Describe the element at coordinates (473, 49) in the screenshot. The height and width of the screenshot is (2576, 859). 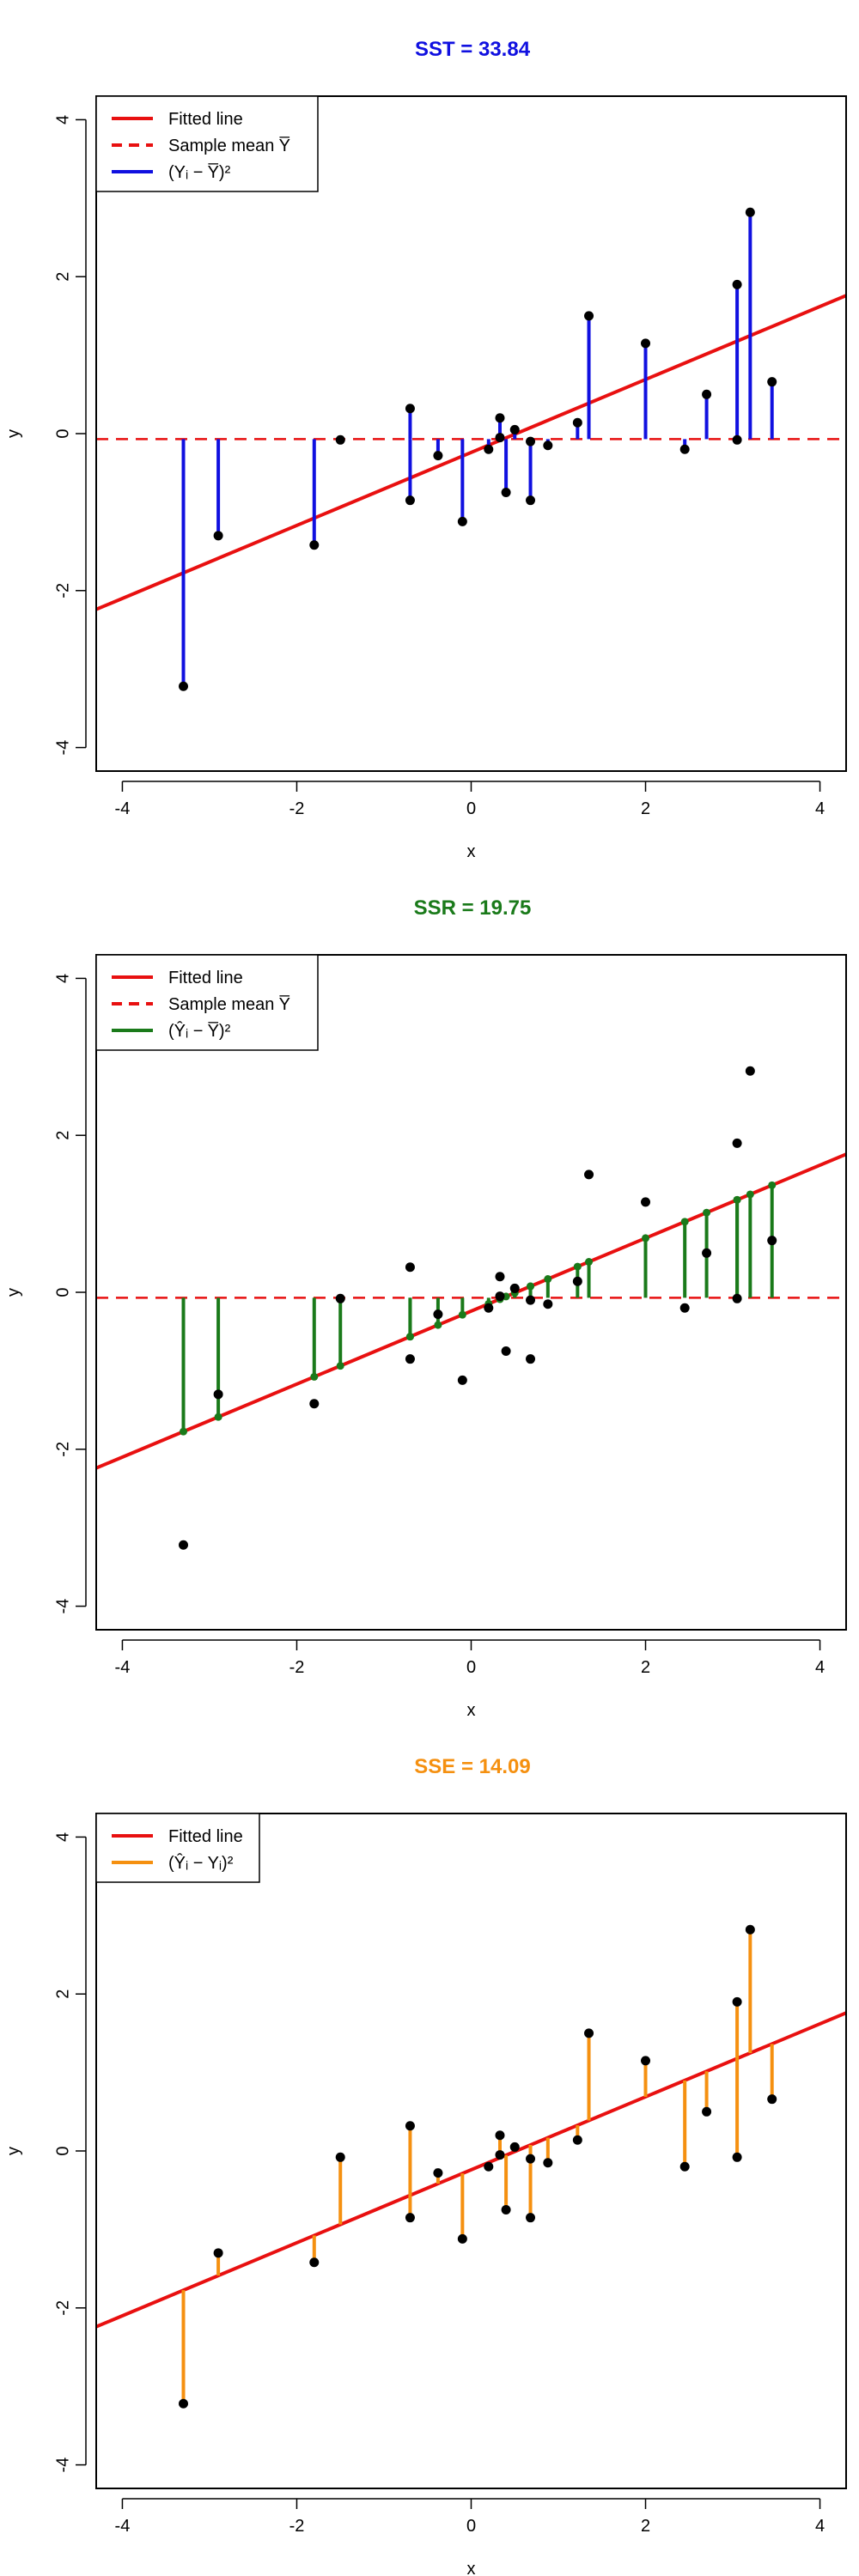
I see `chart-title: SST = 33.84` at that location.